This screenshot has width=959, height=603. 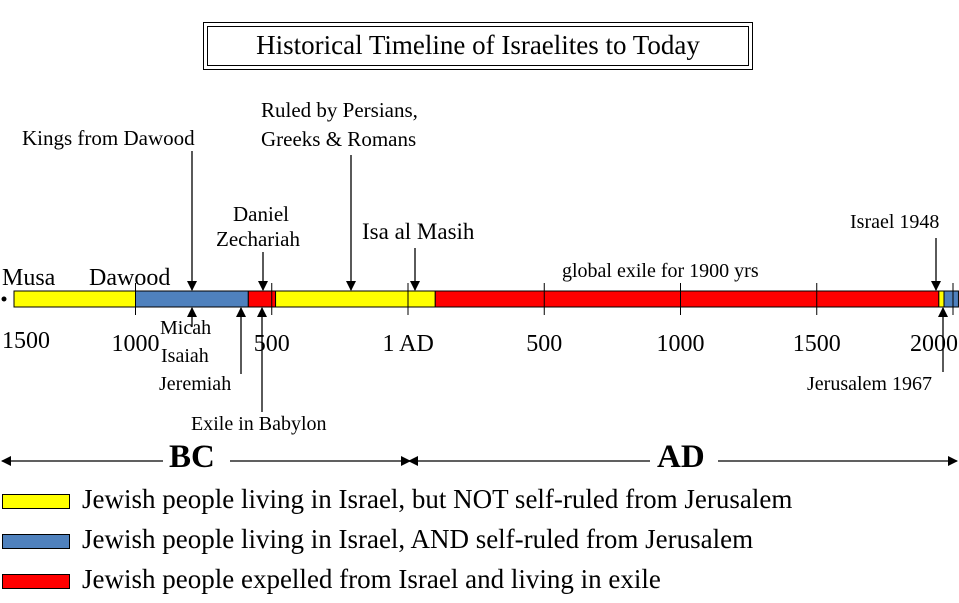 I want to click on era-ad: AD, so click(x=681, y=457).